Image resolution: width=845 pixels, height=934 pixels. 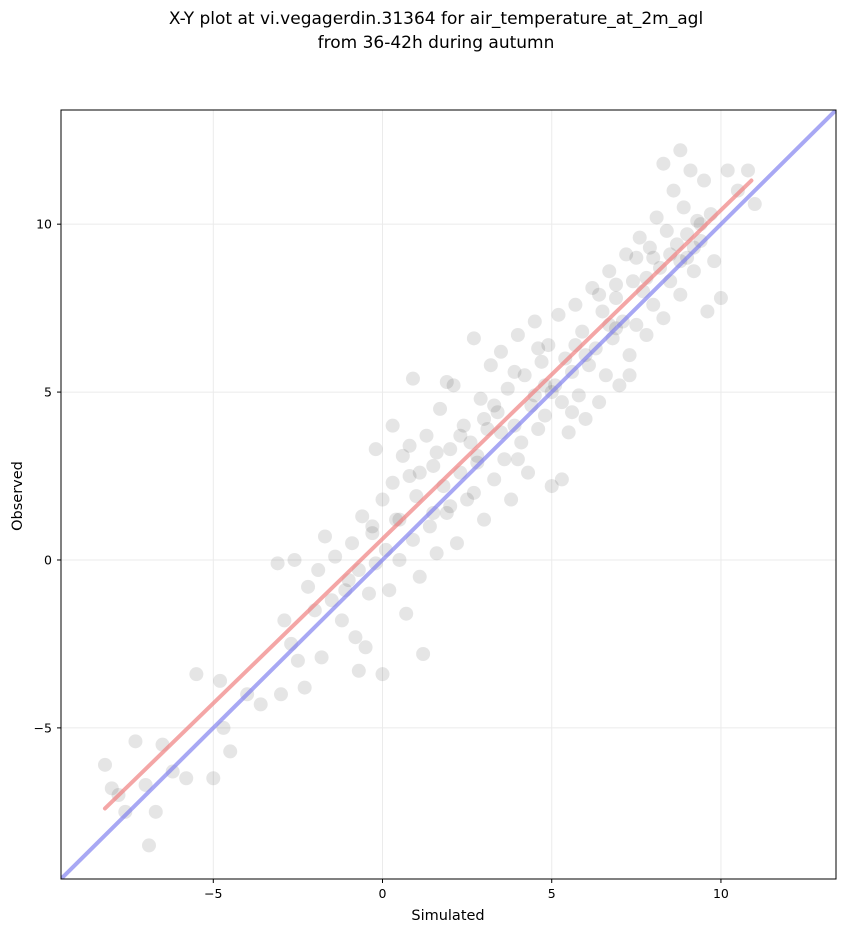 What do you see at coordinates (213, 893) in the screenshot?
I see `x-tick-label: −5` at bounding box center [213, 893].